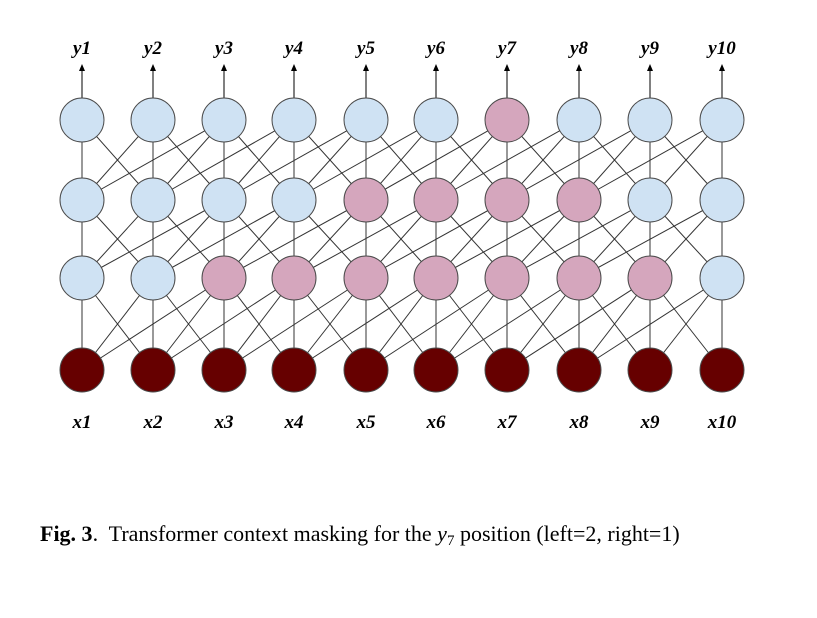 This screenshot has height=618, width=817. Describe the element at coordinates (650, 422) in the screenshot. I see `input-label: x9` at that location.